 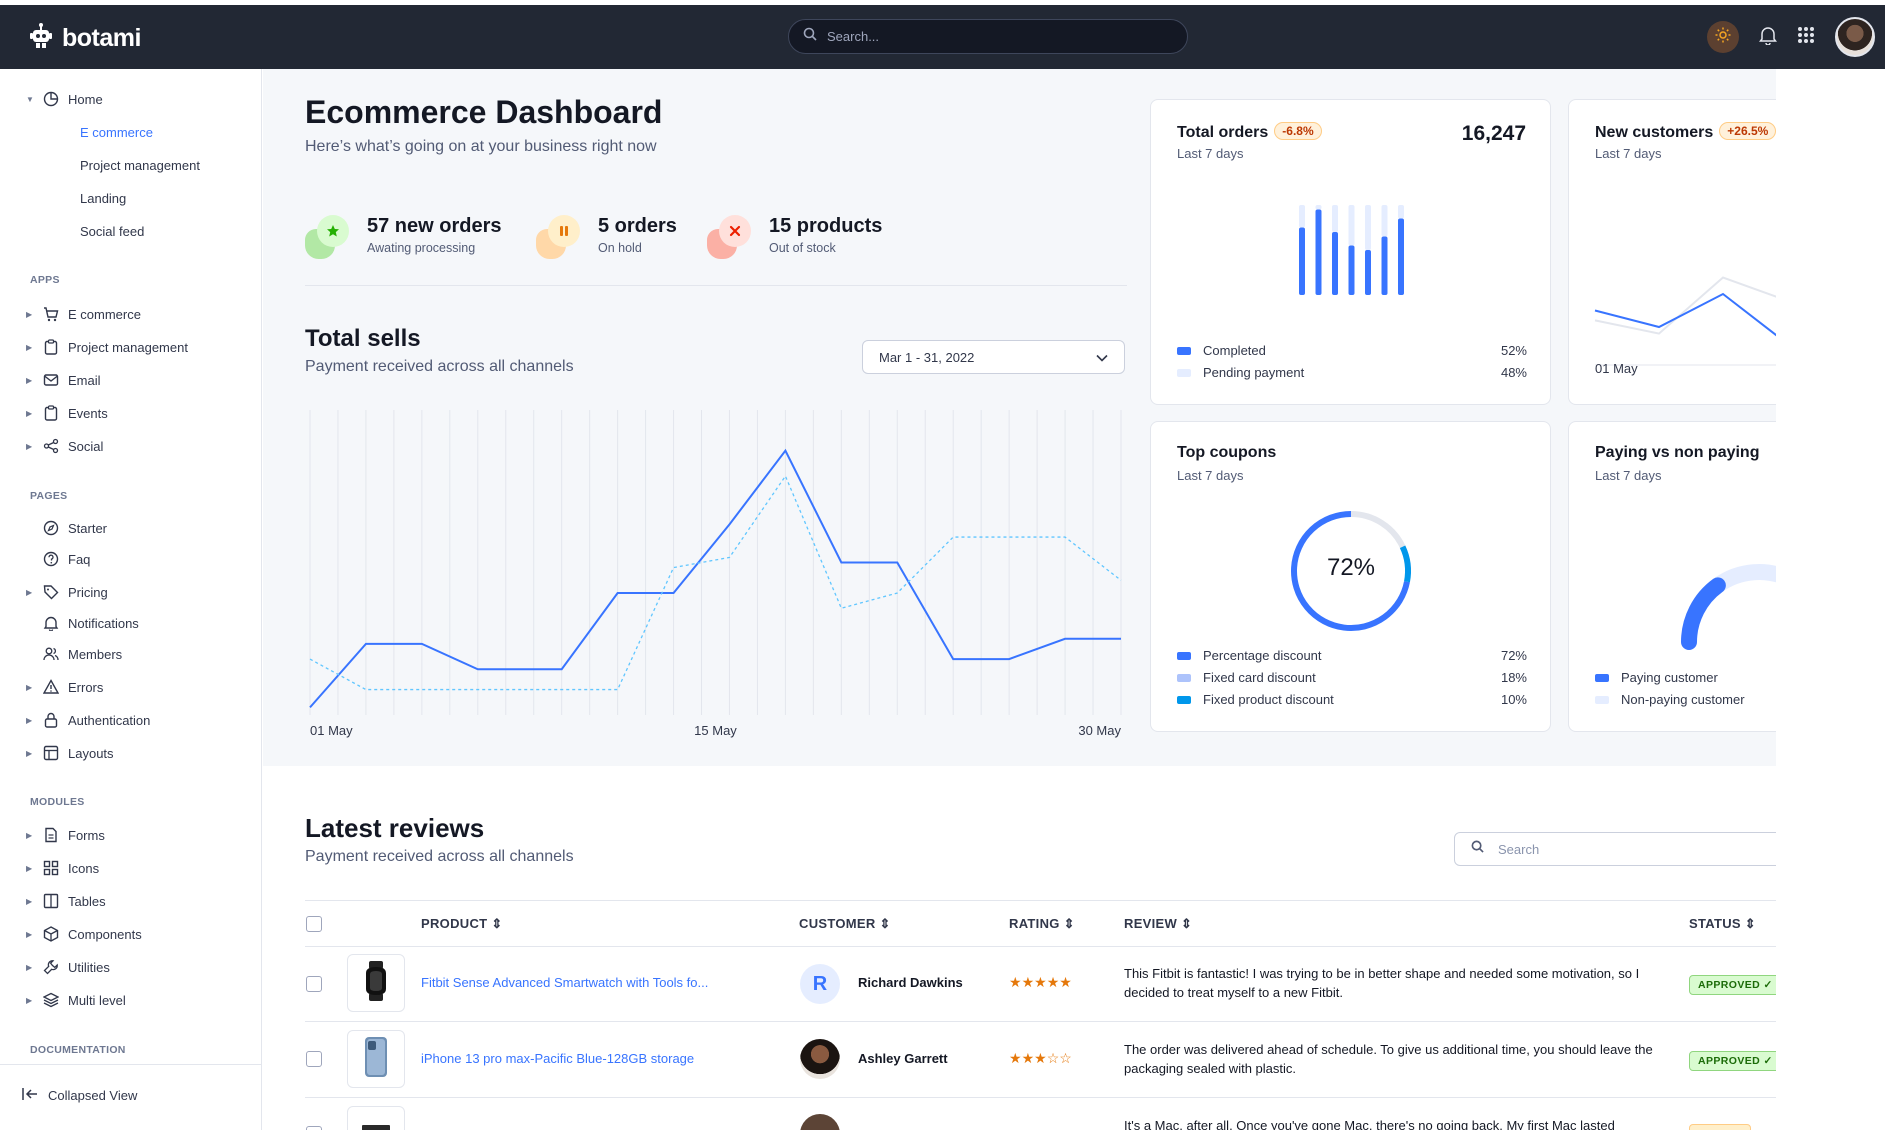 What do you see at coordinates (462, 924) in the screenshot?
I see `column-header-product: PRODUCT ⇕` at bounding box center [462, 924].